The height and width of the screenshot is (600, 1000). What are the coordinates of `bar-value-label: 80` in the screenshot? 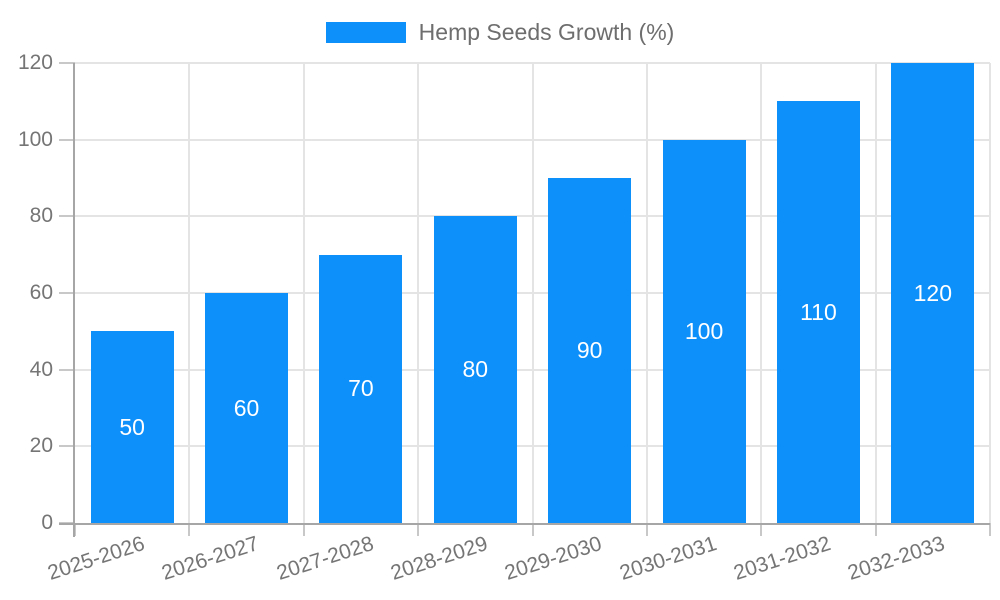 It's located at (475, 369).